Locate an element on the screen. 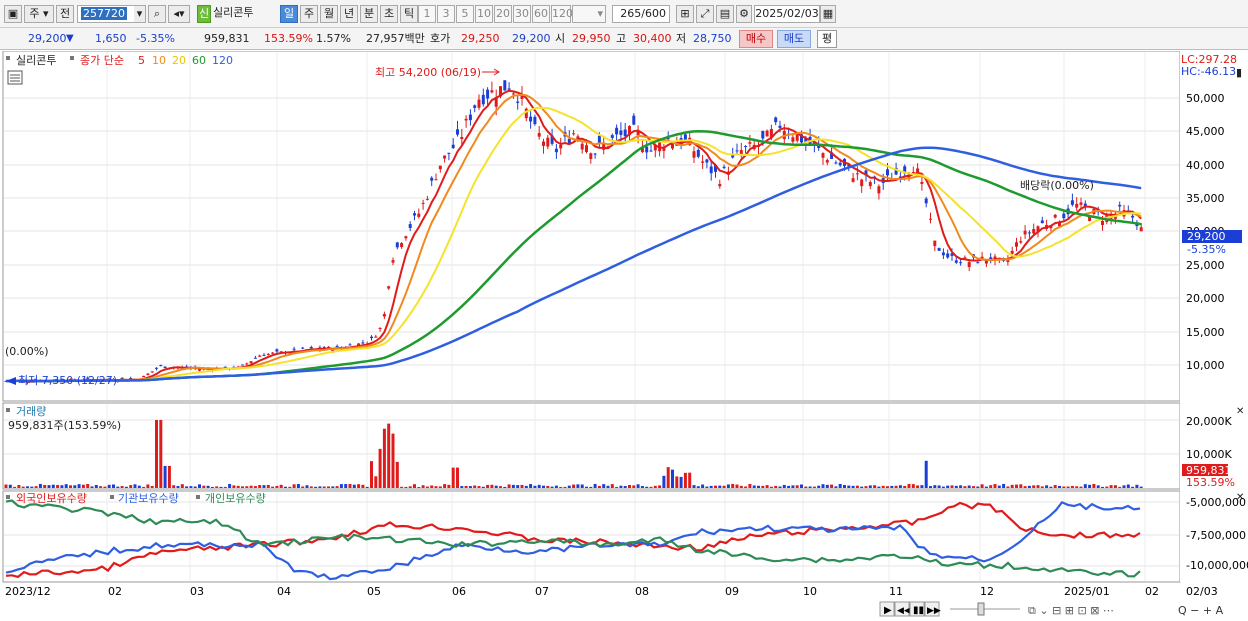 This screenshot has width=1248, height=621. sell-button: 매도 is located at coordinates (794, 39).